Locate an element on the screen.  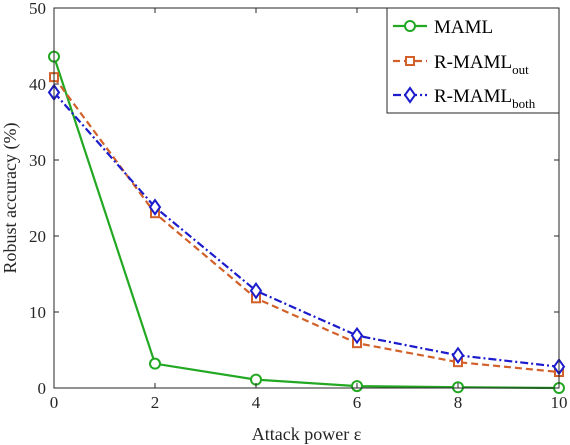
legend-label: R-MAMLboth is located at coordinates (485, 98).